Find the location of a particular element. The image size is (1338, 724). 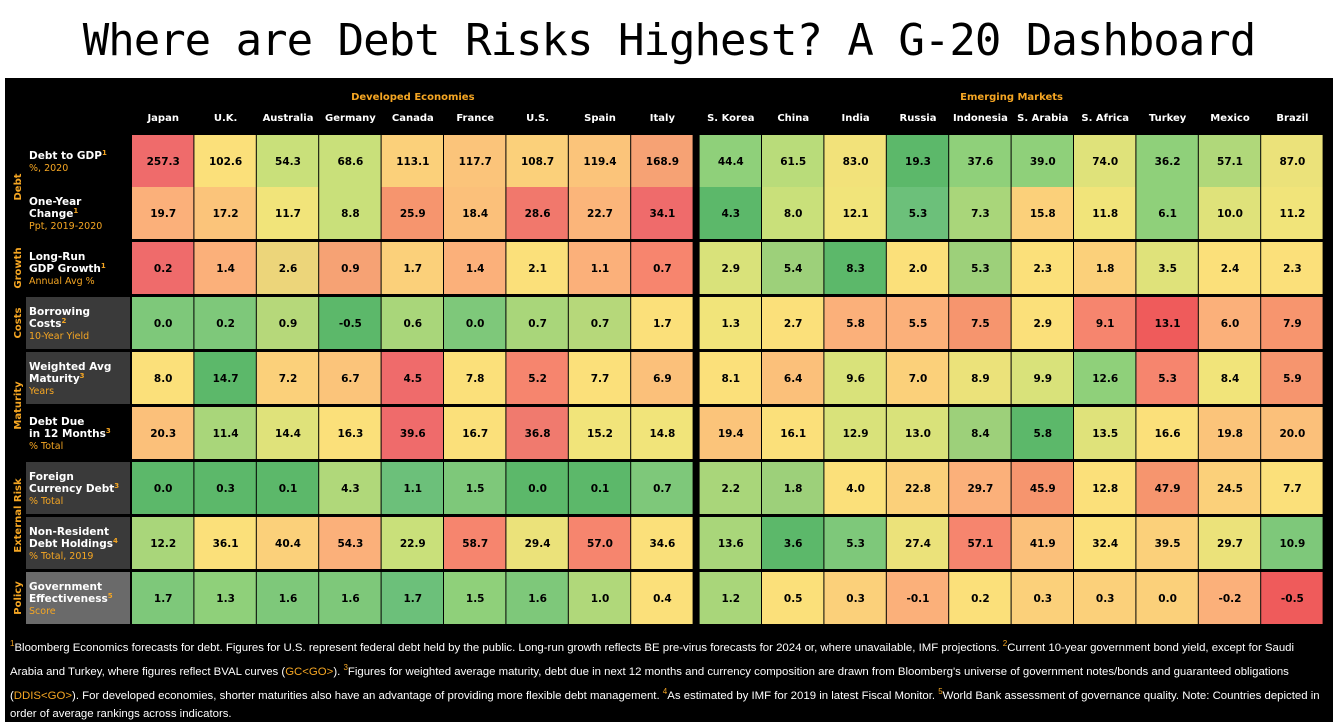

row-unit-label: % Total is located at coordinates (46, 446).